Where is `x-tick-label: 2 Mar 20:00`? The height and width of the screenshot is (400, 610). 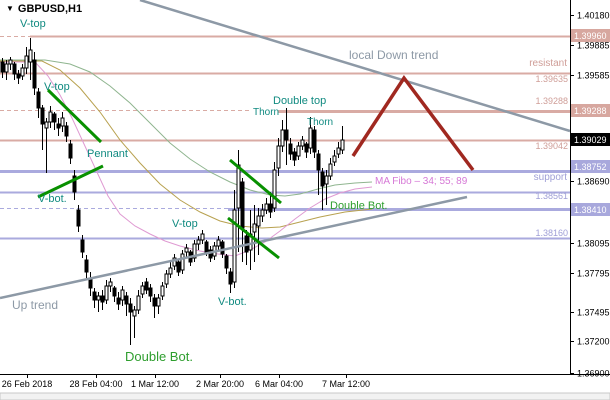
x-tick-label: 2 Mar 20:00 is located at coordinates (220, 384).